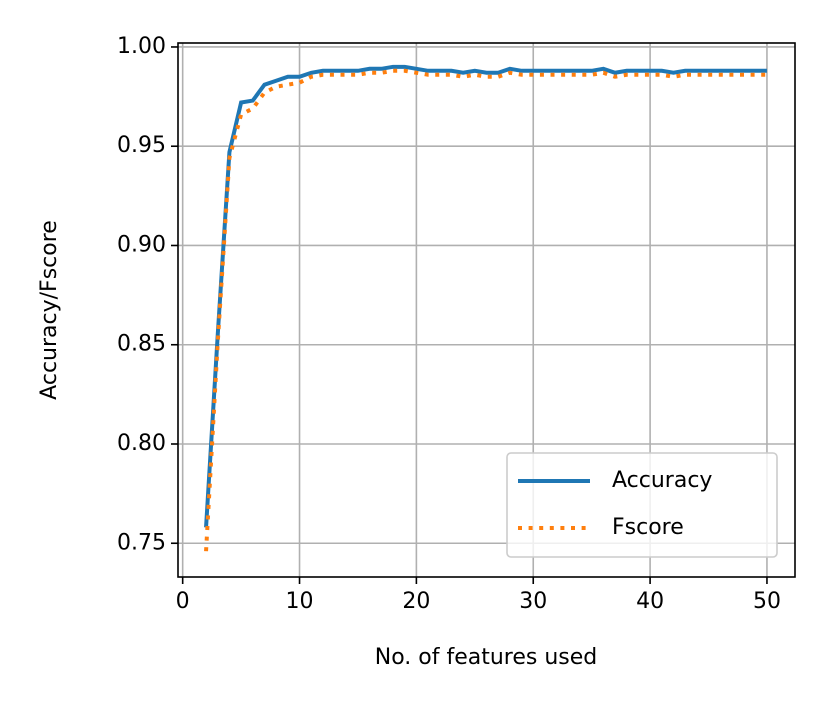 The height and width of the screenshot is (716, 830). What do you see at coordinates (141, 145) in the screenshot?
I see `y-tick-label: 0.95` at bounding box center [141, 145].